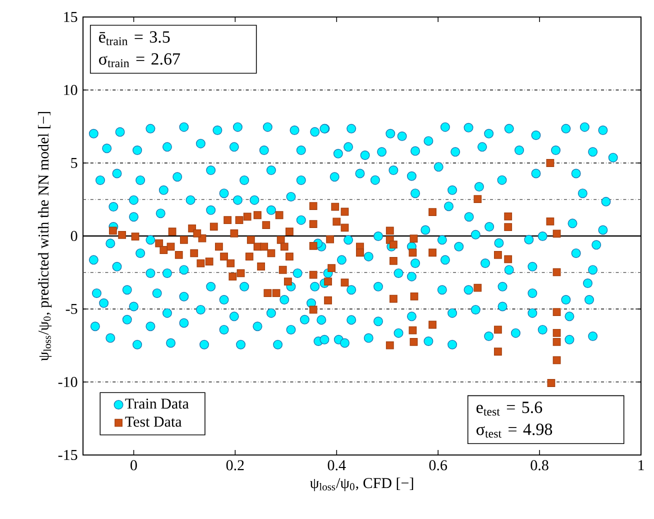 This screenshot has height=519, width=654. What do you see at coordinates (153, 421) in the screenshot?
I see `legend-label: Test Data` at bounding box center [153, 421].